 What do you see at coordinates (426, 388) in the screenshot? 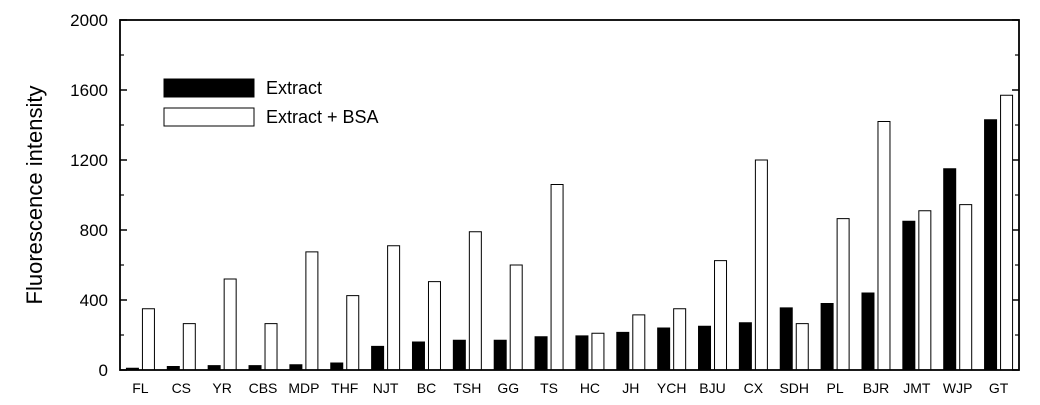
I see `x-tick-label-bc: BC` at bounding box center [426, 388].